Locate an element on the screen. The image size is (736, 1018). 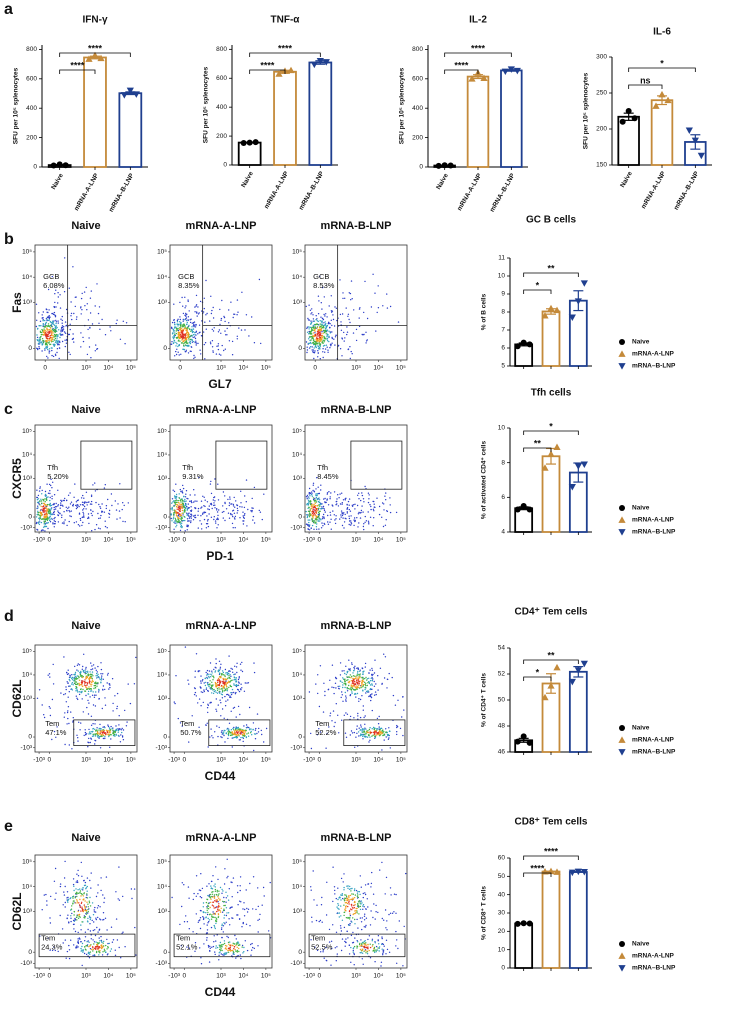
x-tick-label: -10³ is located at coordinates (39, 760).